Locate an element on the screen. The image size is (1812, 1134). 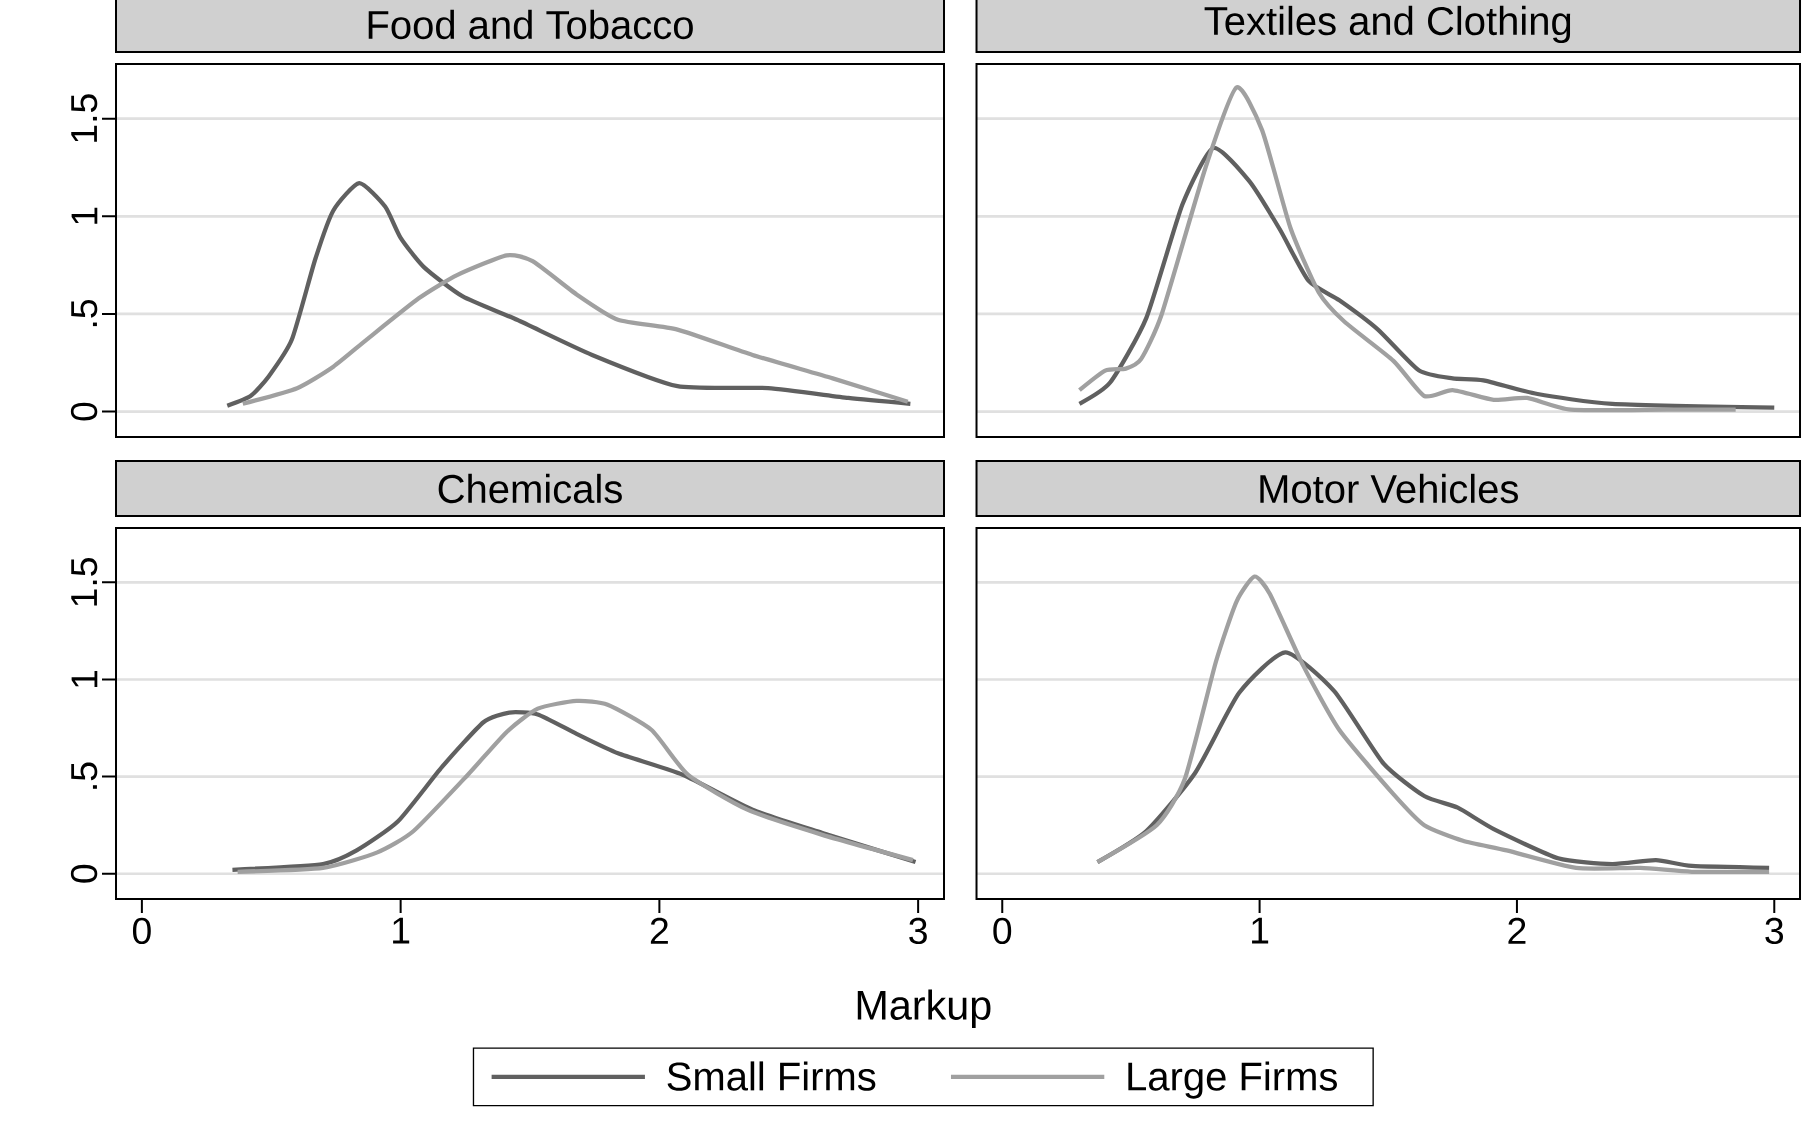
x-axis-title: Markup is located at coordinates (924, 1009).